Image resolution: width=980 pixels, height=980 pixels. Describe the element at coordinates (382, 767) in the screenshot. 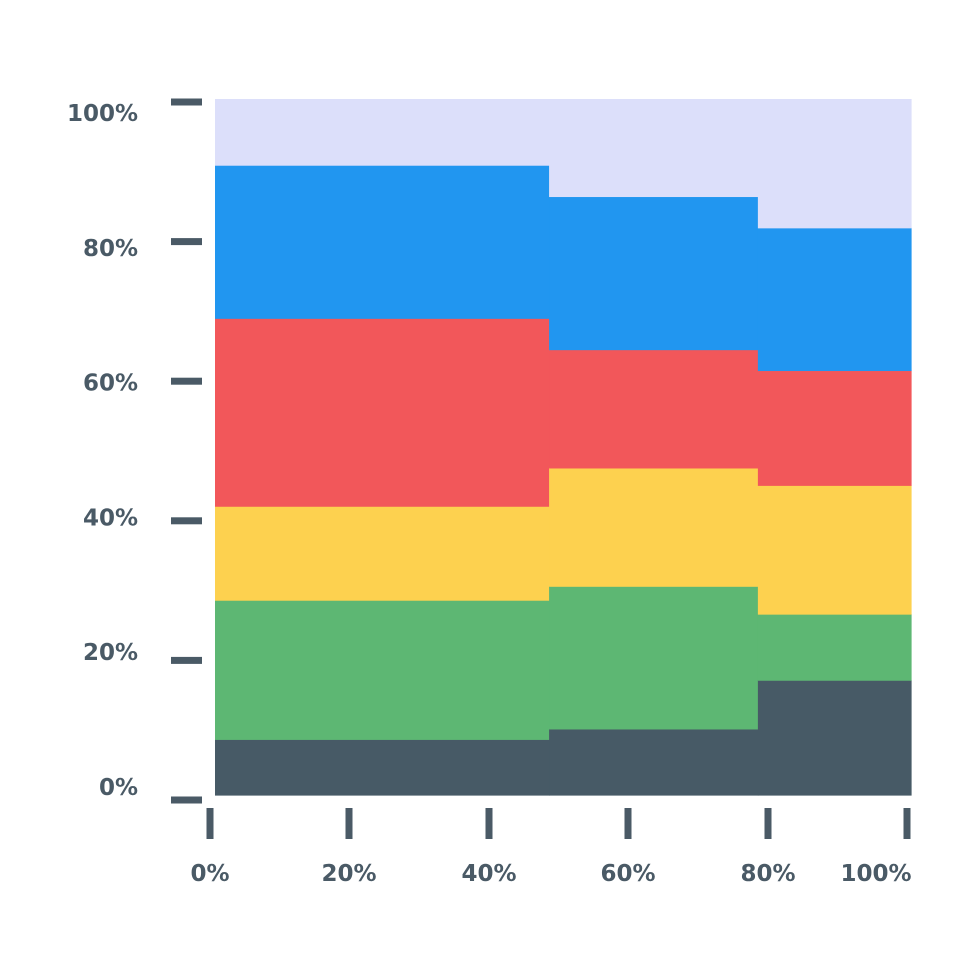

I see `segment-col1-series1` at that location.